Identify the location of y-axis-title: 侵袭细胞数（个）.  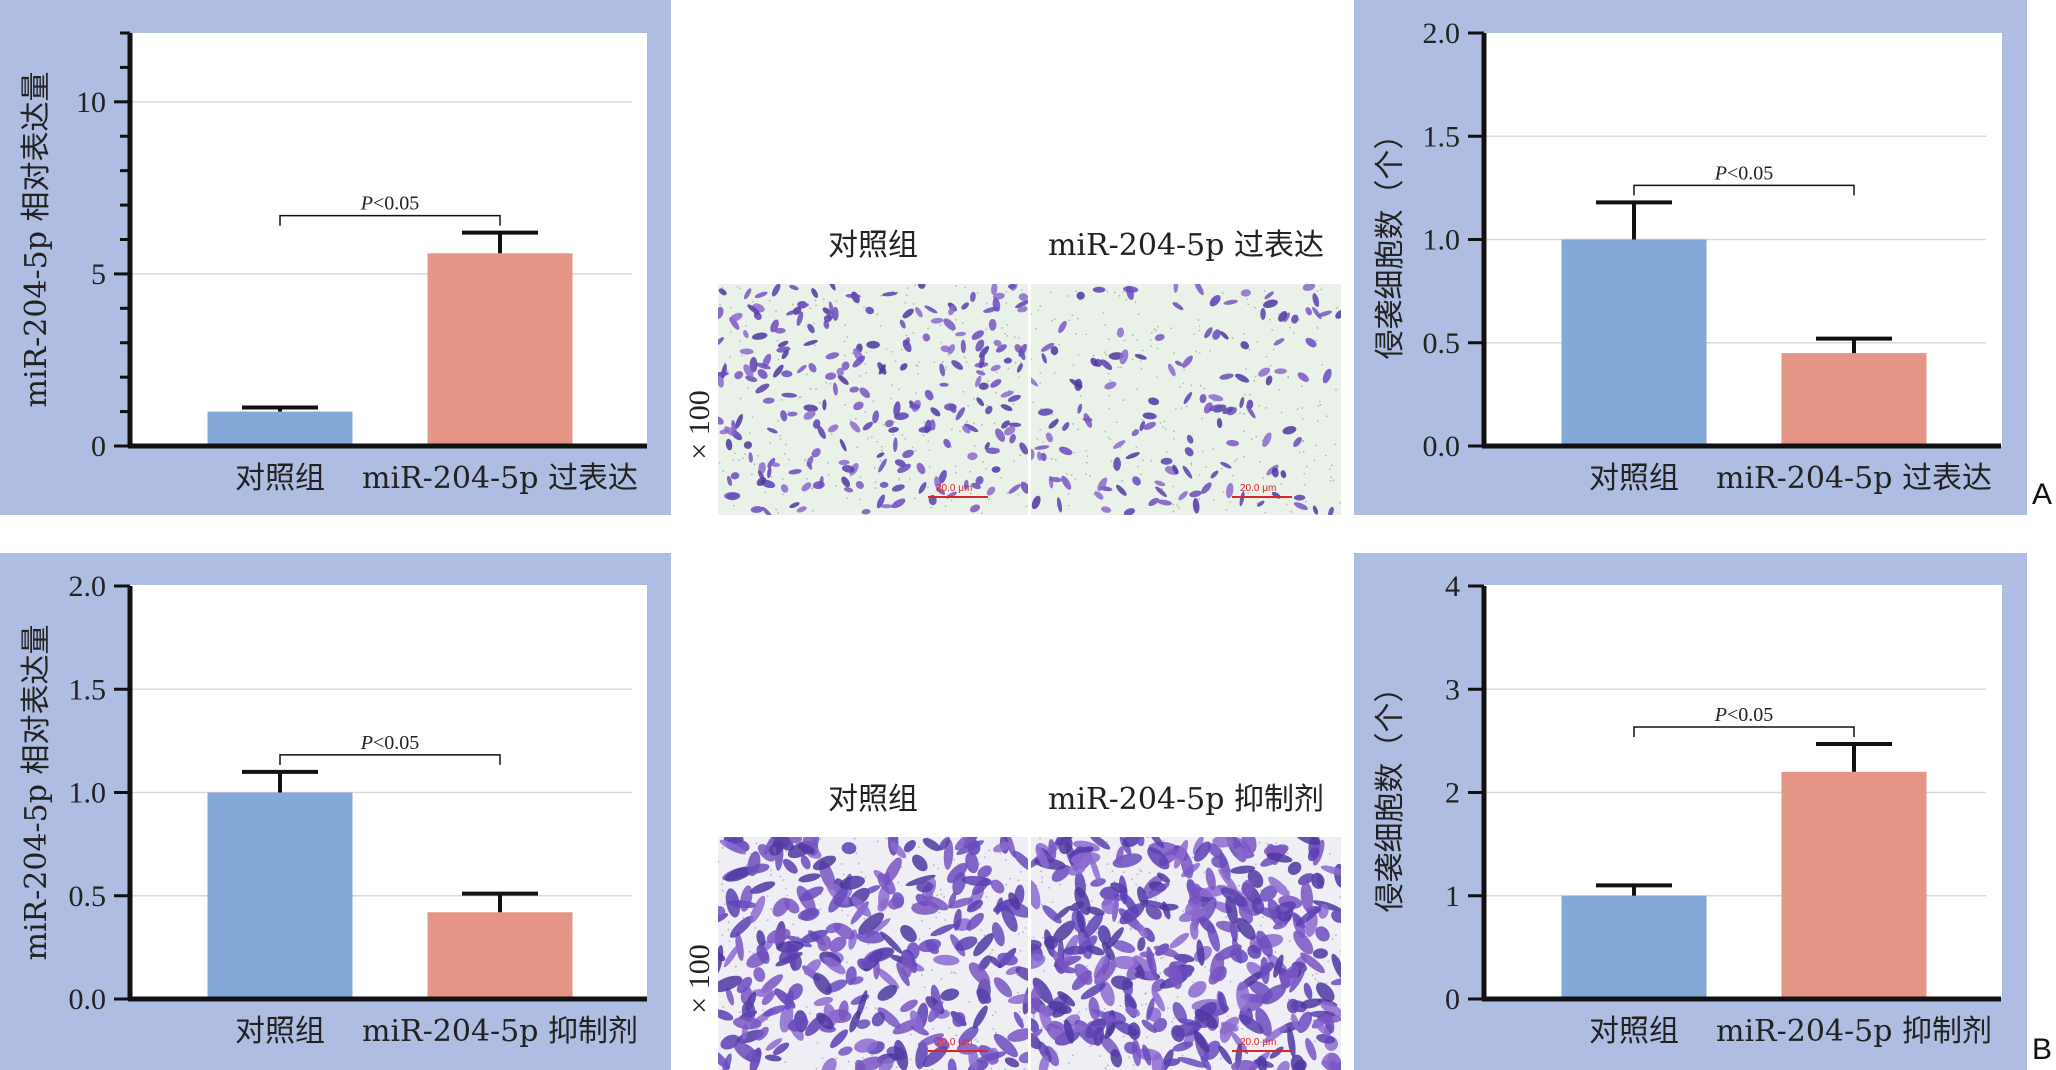
(1390, 240).